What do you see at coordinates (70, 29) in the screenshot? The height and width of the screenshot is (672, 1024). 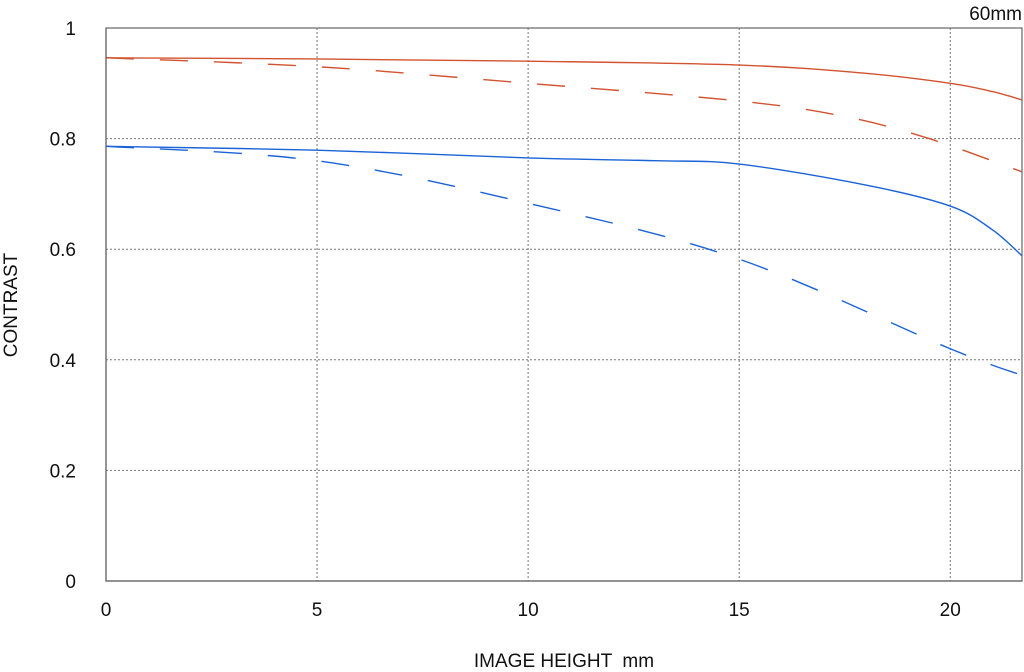 I see `y-tick-label: 1` at bounding box center [70, 29].